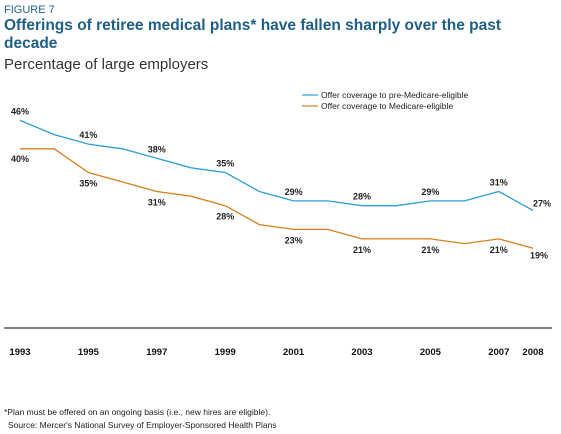 This screenshot has height=434, width=561. I want to click on legend-label-pre-medicare: Offer coverage to pre-Medicare-eligible, so click(395, 95).